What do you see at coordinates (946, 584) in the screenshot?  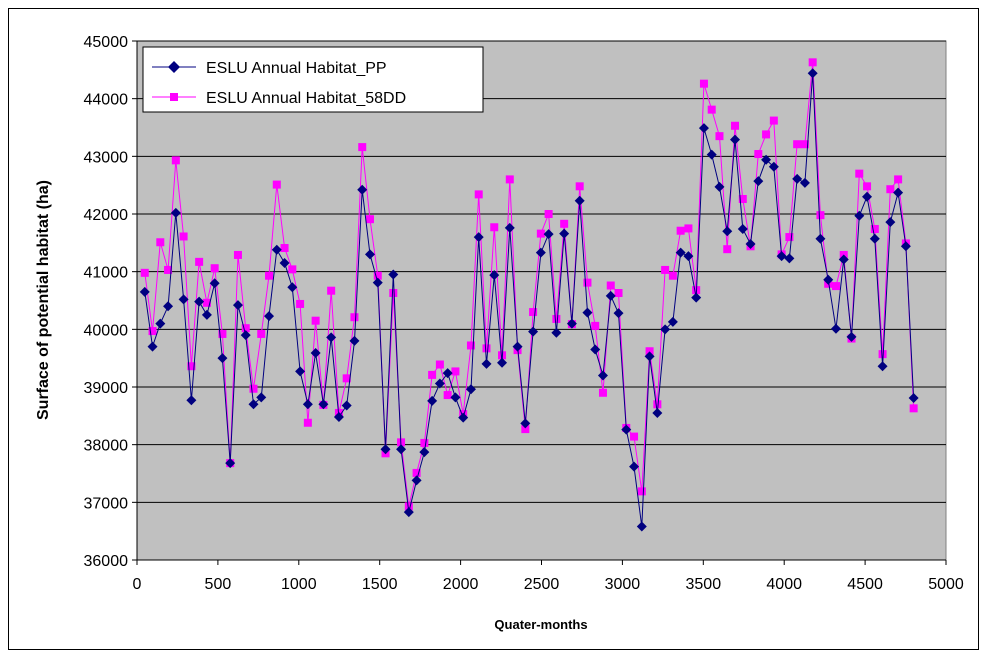 I see `x-tick-label: 5000` at bounding box center [946, 584].